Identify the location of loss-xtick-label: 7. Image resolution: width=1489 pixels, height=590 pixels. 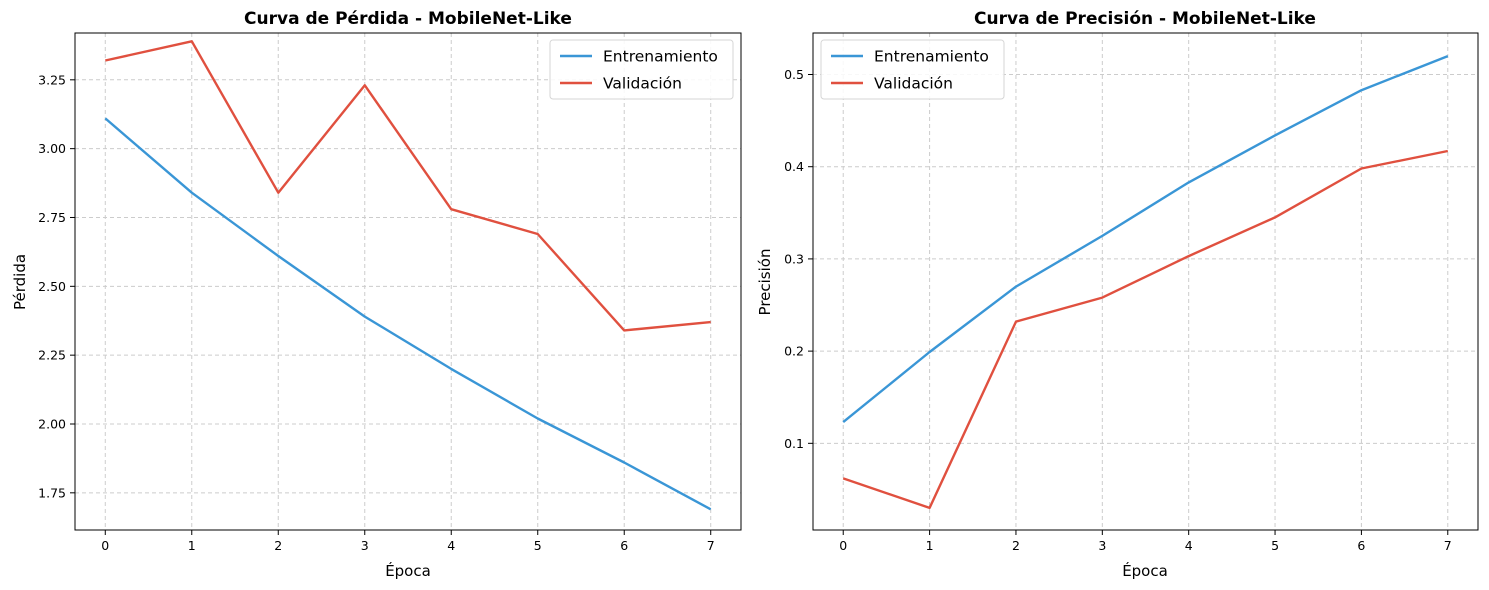
(711, 545).